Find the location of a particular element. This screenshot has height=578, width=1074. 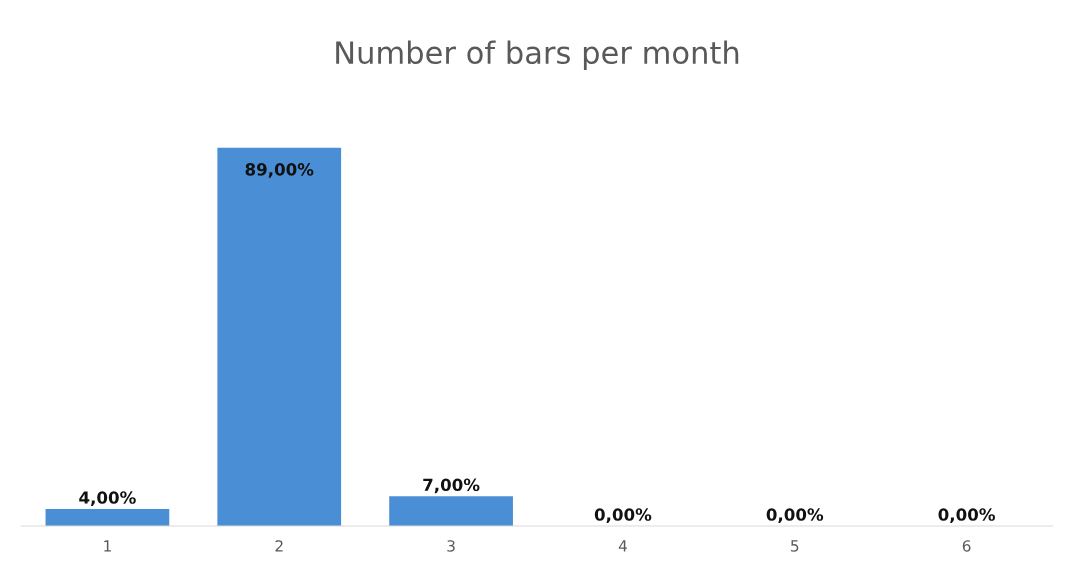

data-label: 4,00% is located at coordinates (107, 498).